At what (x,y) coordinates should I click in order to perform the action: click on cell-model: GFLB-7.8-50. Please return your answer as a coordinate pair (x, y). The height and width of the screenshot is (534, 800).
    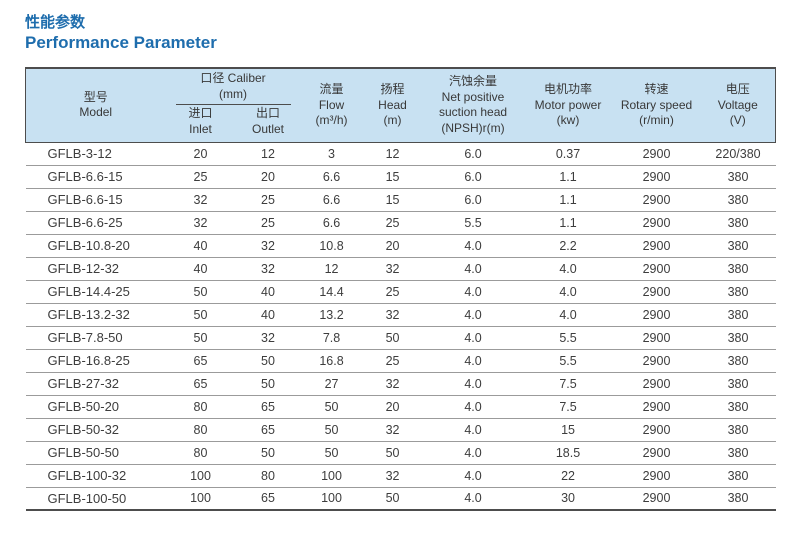
    Looking at the image, I should click on (95, 338).